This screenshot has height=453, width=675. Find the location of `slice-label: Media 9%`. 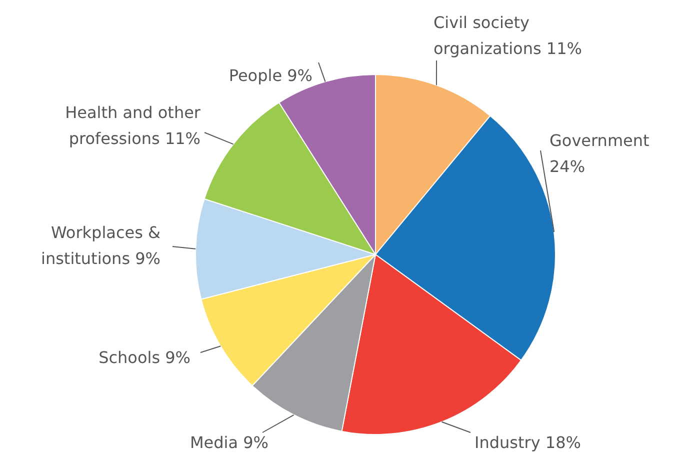

slice-label: Media 9% is located at coordinates (229, 442).